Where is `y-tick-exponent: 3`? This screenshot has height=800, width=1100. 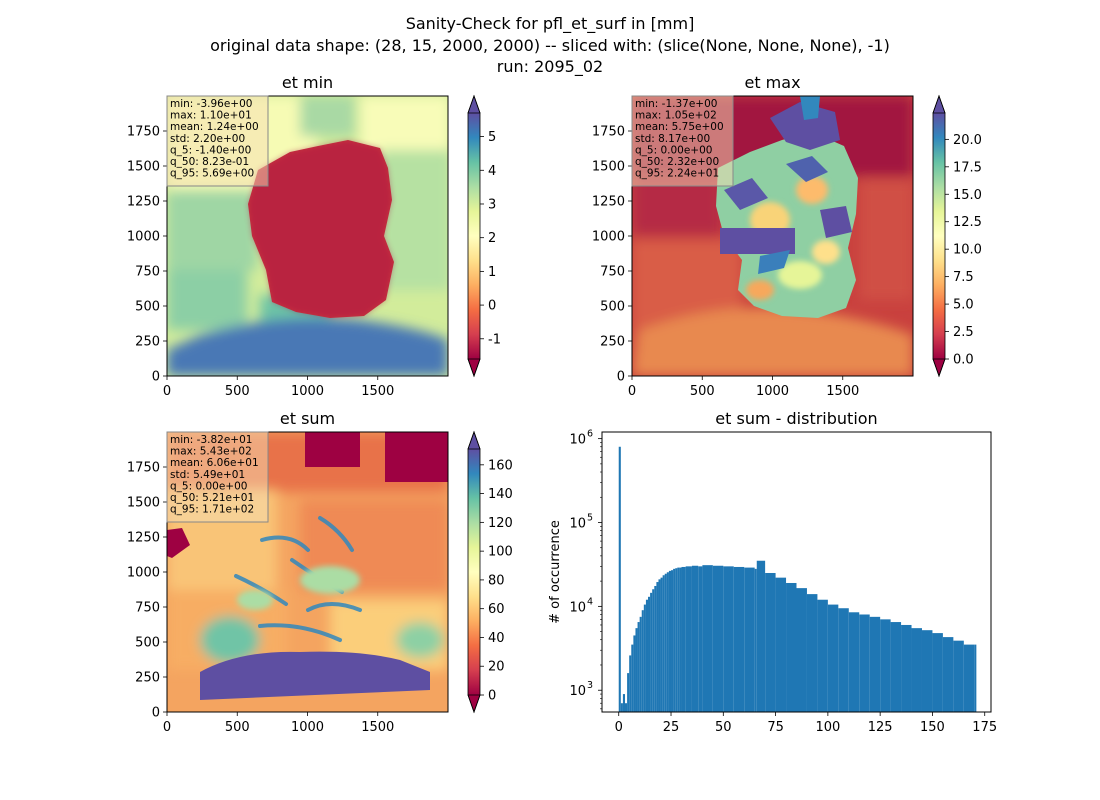
y-tick-exponent: 3 is located at coordinates (590, 685).